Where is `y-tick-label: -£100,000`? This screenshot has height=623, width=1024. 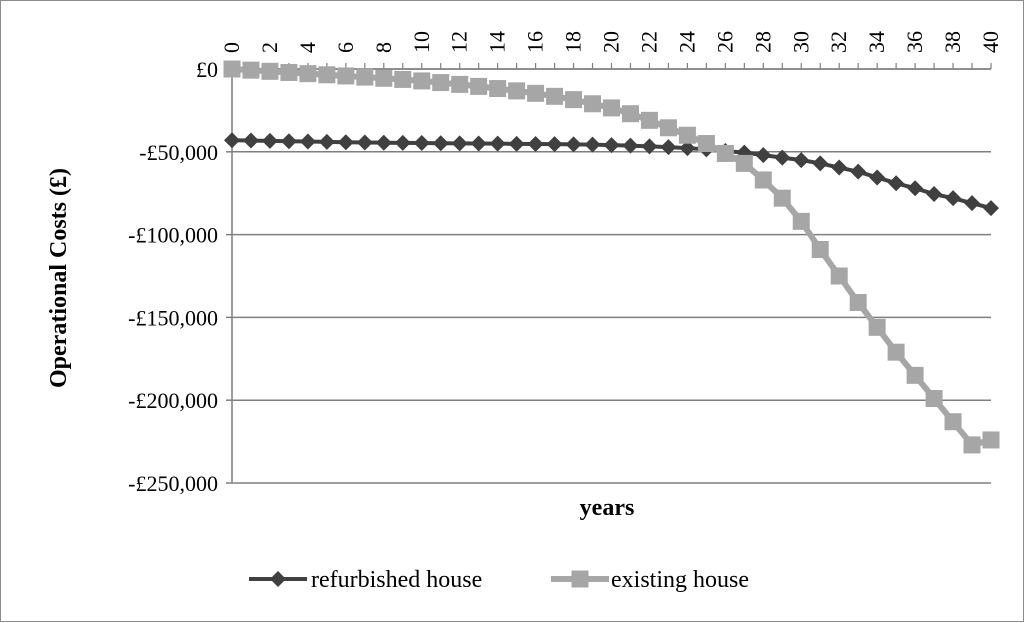 y-tick-label: -£100,000 is located at coordinates (173, 235).